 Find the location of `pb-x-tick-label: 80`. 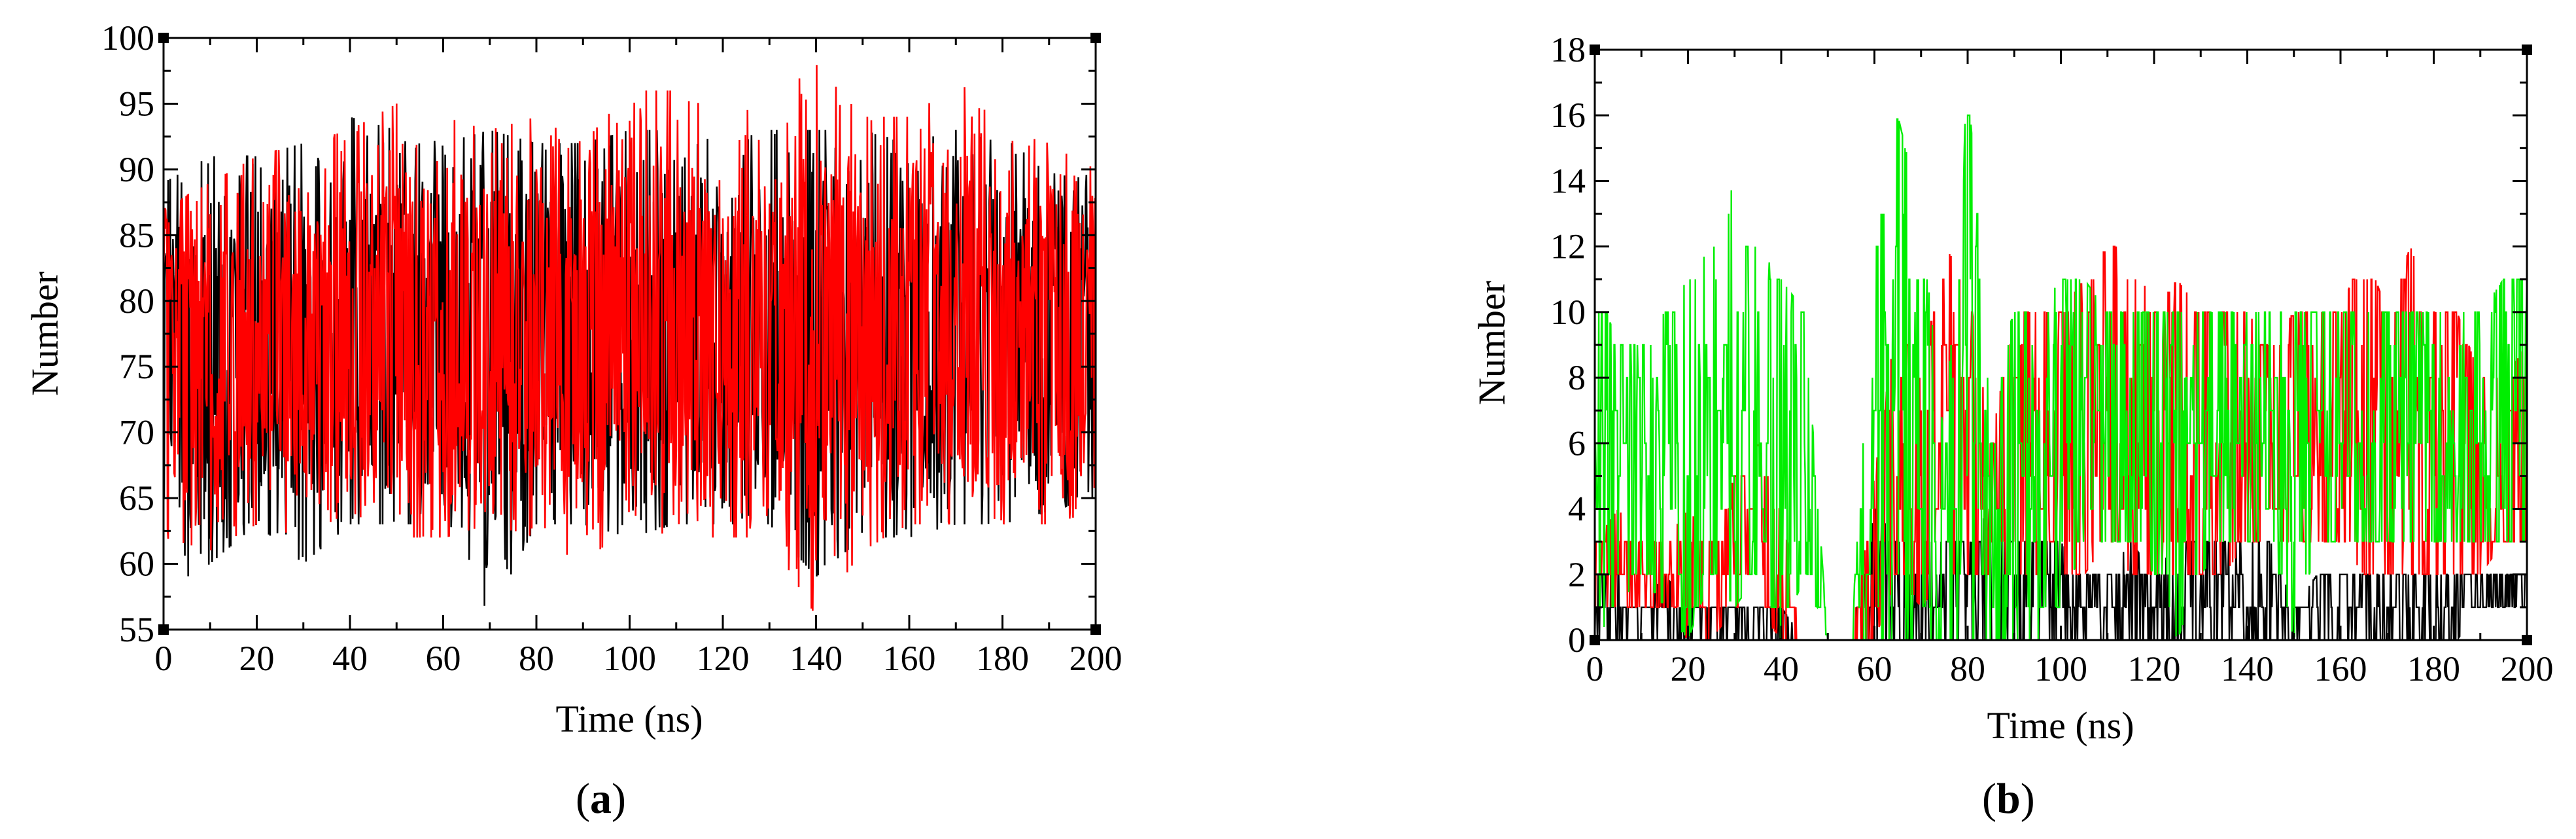

pb-x-tick-label: 80 is located at coordinates (1967, 668).